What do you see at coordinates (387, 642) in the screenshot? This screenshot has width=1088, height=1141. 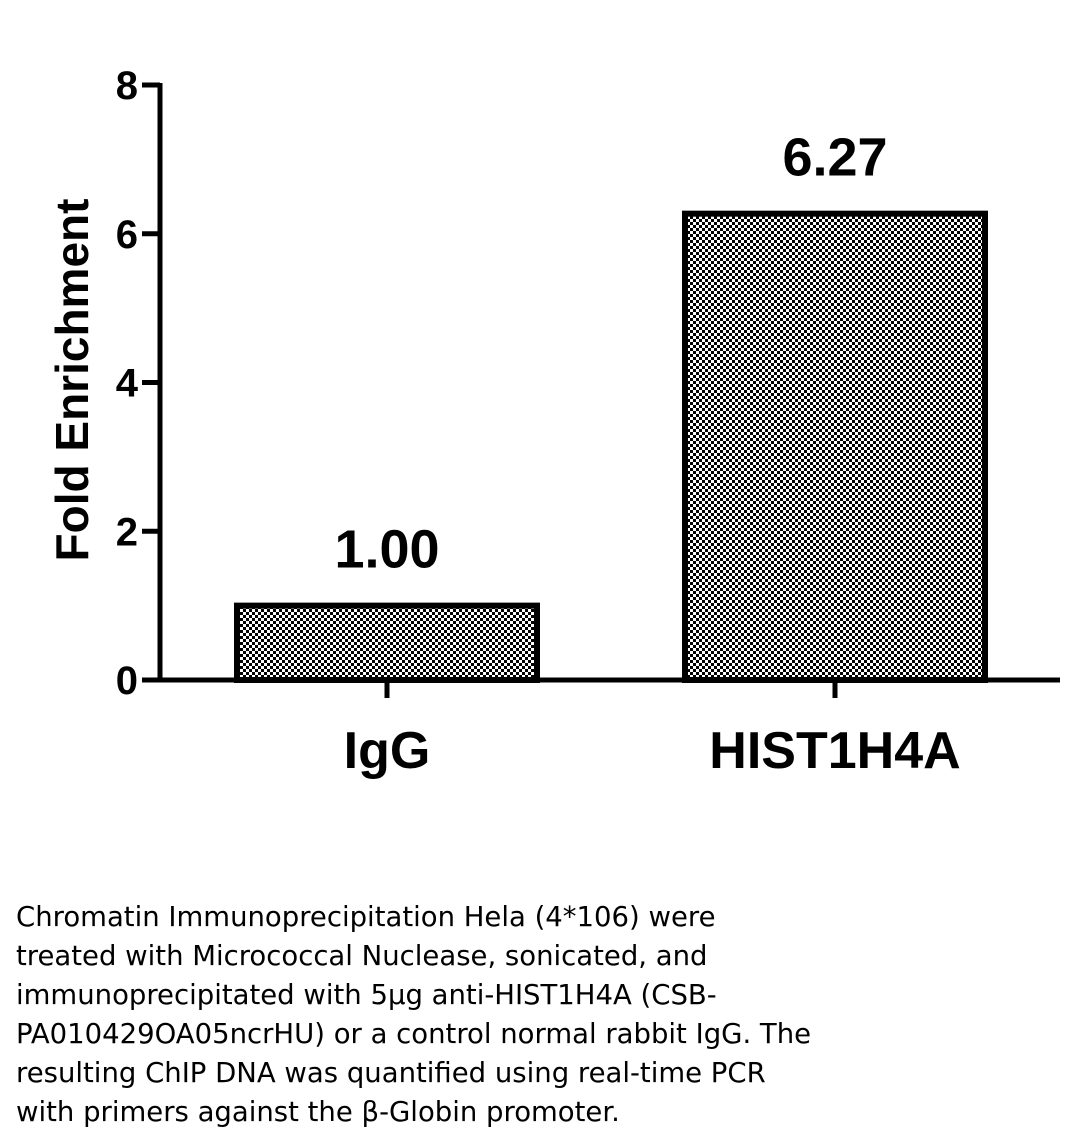 I see `bar-igg` at bounding box center [387, 642].